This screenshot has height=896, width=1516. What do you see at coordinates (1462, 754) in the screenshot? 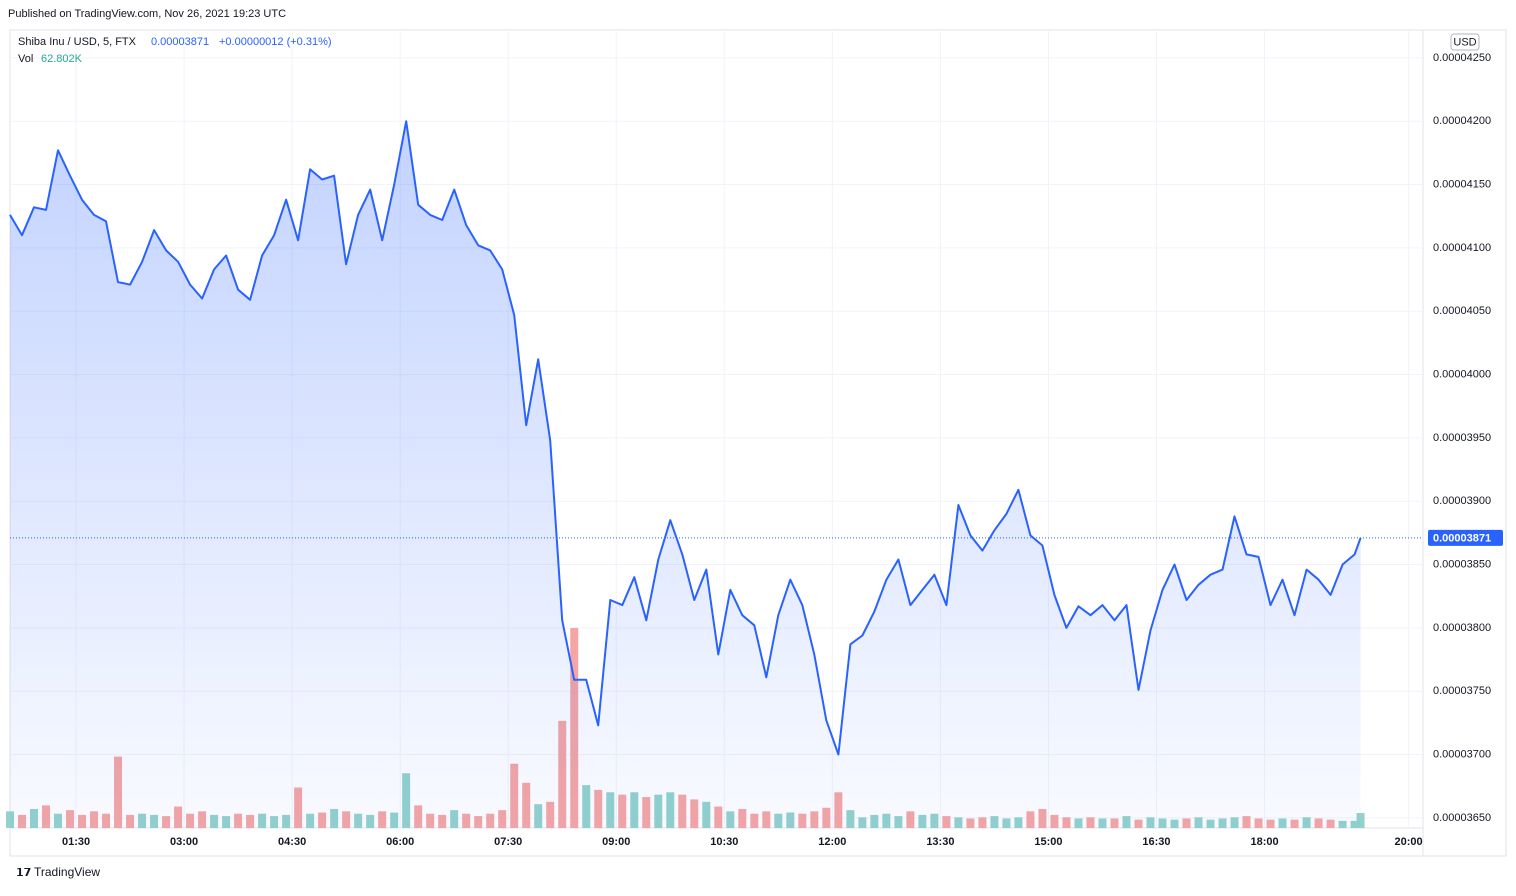
I see `y-tick-label: 0.00003700` at bounding box center [1462, 754].